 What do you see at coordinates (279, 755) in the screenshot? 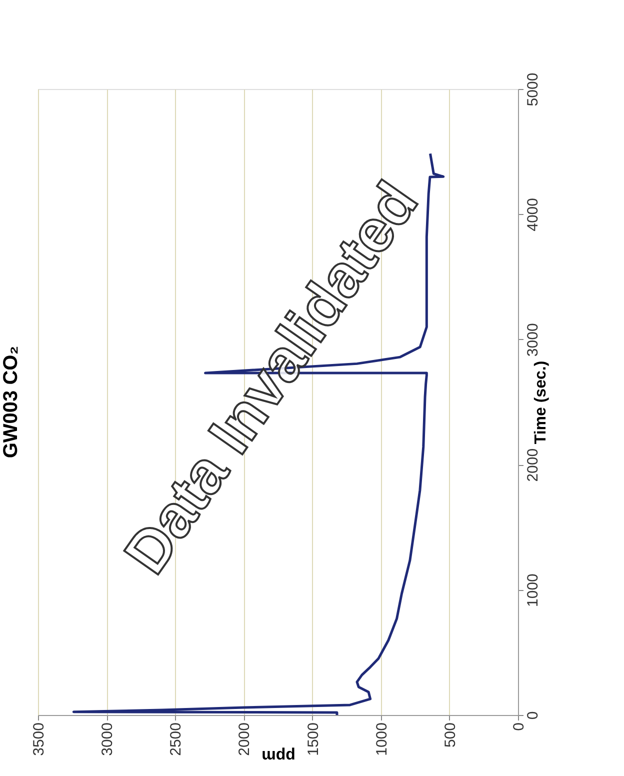
I see `x-axis-title: ppm` at bounding box center [279, 755].